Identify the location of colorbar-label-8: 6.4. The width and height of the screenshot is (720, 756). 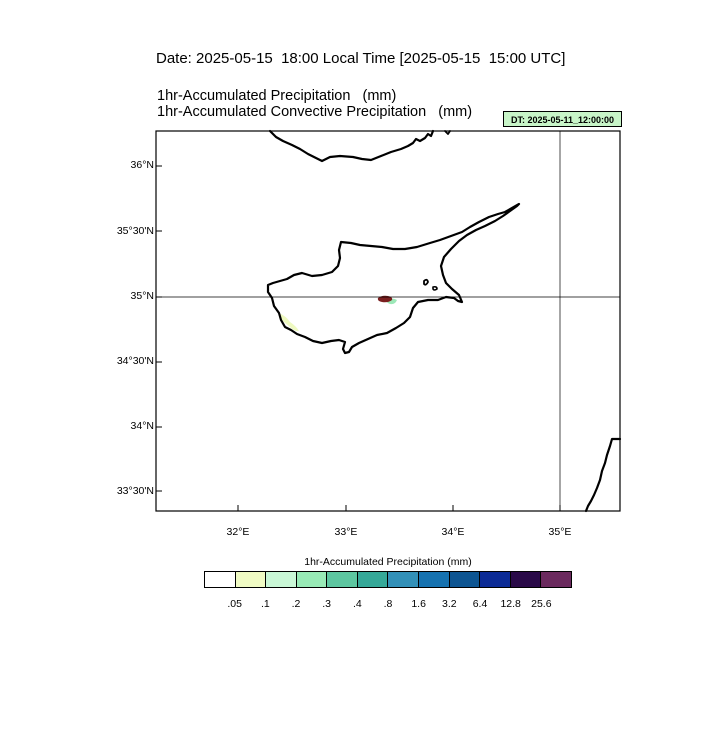
(480, 604).